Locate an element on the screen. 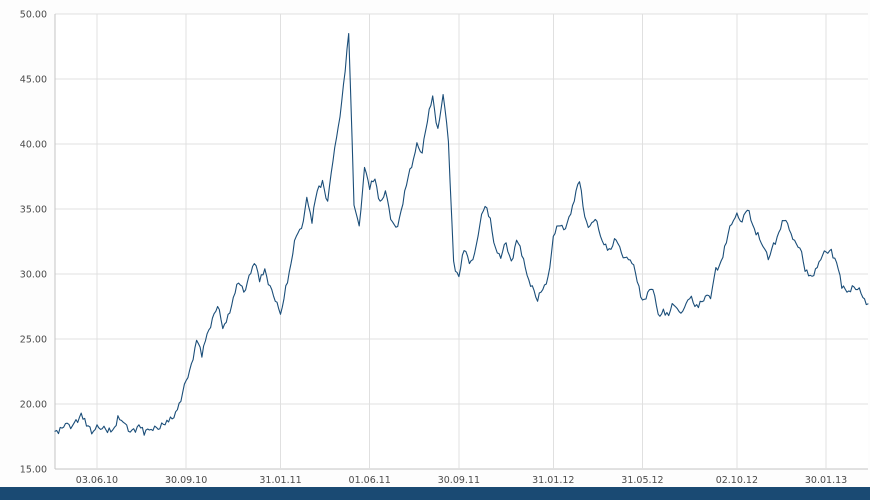 This screenshot has width=870, height=500. x-tick-label: 30.09.11 is located at coordinates (459, 480).